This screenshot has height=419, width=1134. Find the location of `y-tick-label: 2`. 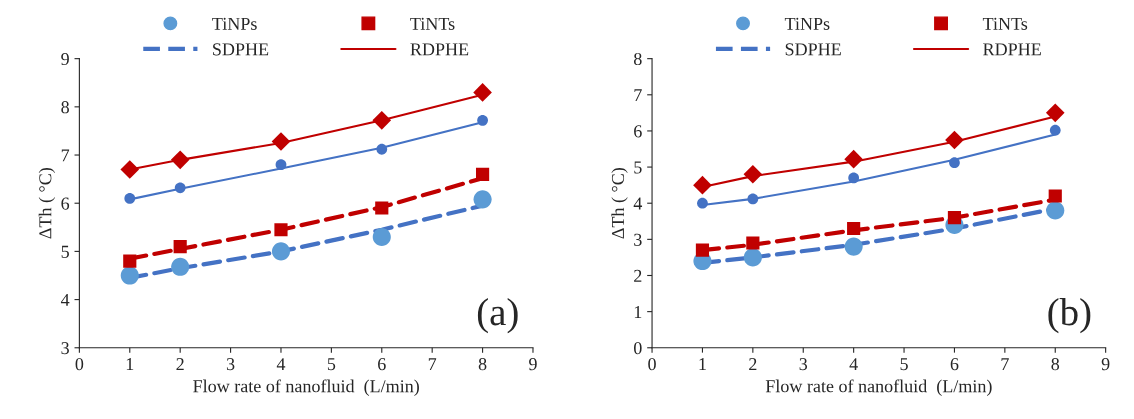

y-tick-label: 2 is located at coordinates (638, 275).